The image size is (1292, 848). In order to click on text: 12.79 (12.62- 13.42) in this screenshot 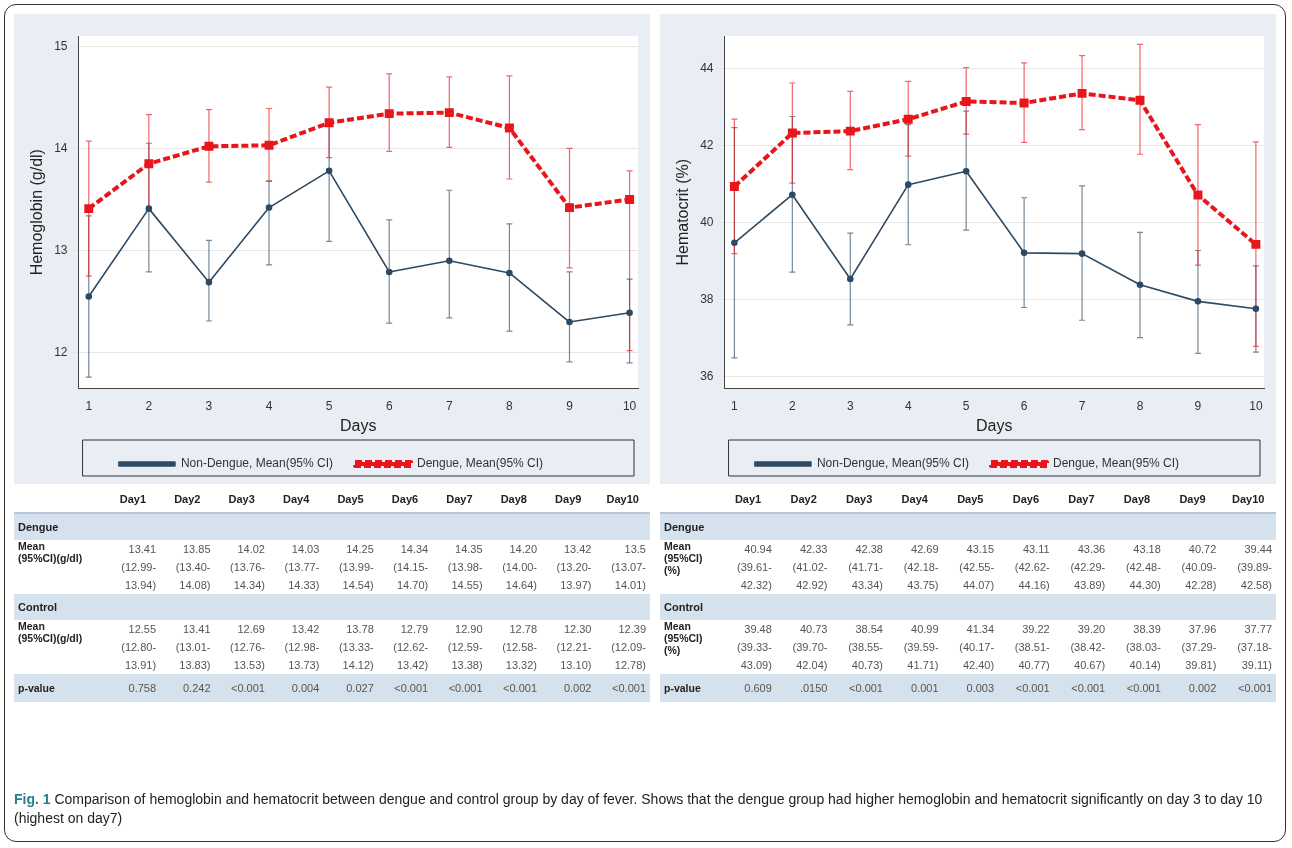, I will do `click(411, 647)`.